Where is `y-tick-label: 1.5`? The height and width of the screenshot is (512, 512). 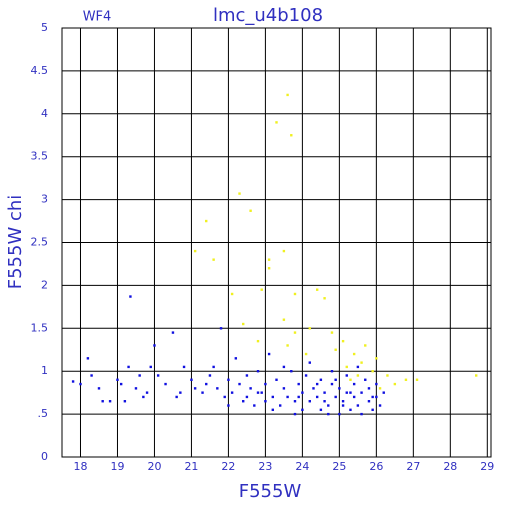 y-tick-label: 1.5 is located at coordinates (40, 327).